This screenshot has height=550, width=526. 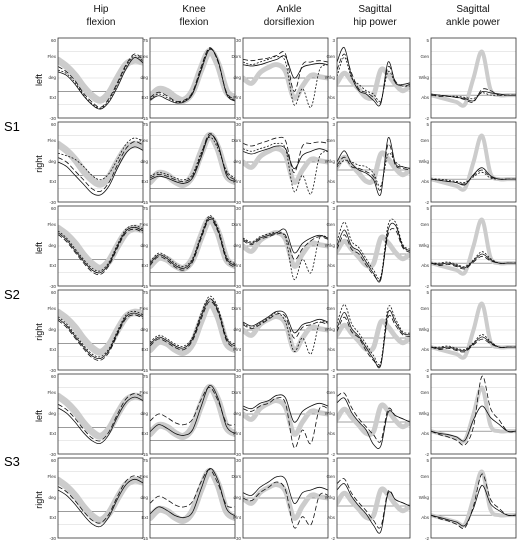 I want to click on axis-label-top: 75, so click(x=146, y=124).